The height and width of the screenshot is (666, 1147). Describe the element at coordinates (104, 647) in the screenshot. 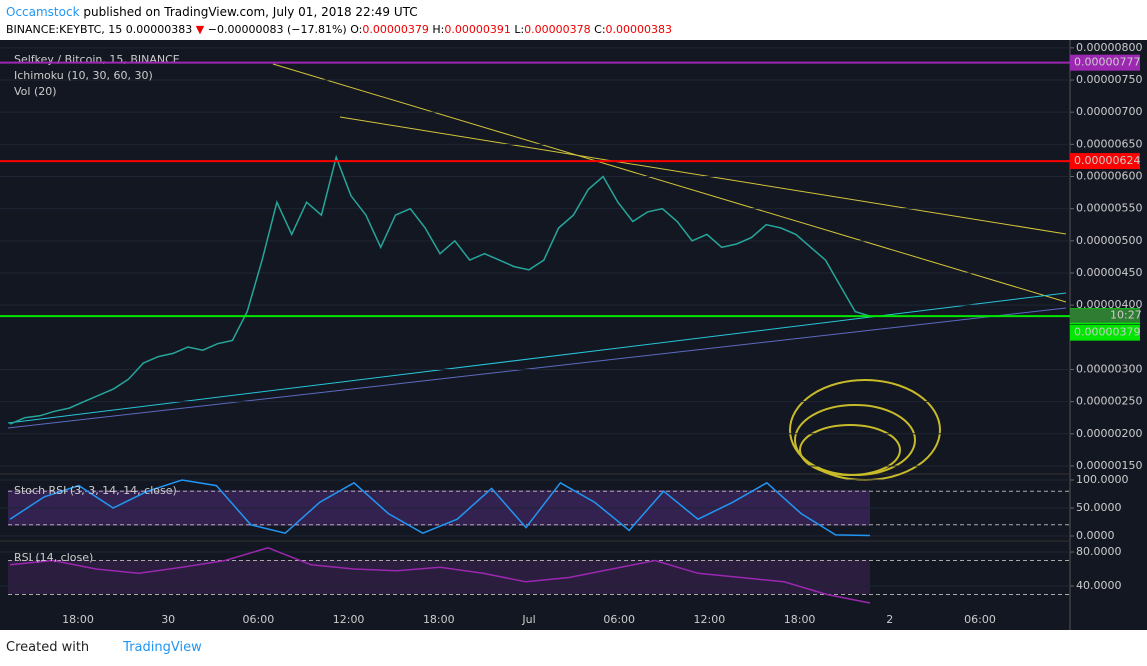

I see `footer: Created with TradingView` at that location.